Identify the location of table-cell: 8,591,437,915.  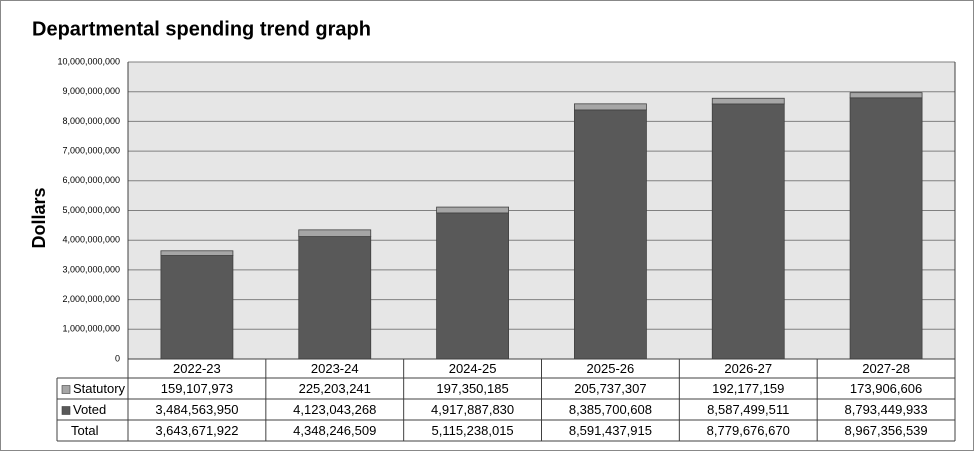
(610, 430).